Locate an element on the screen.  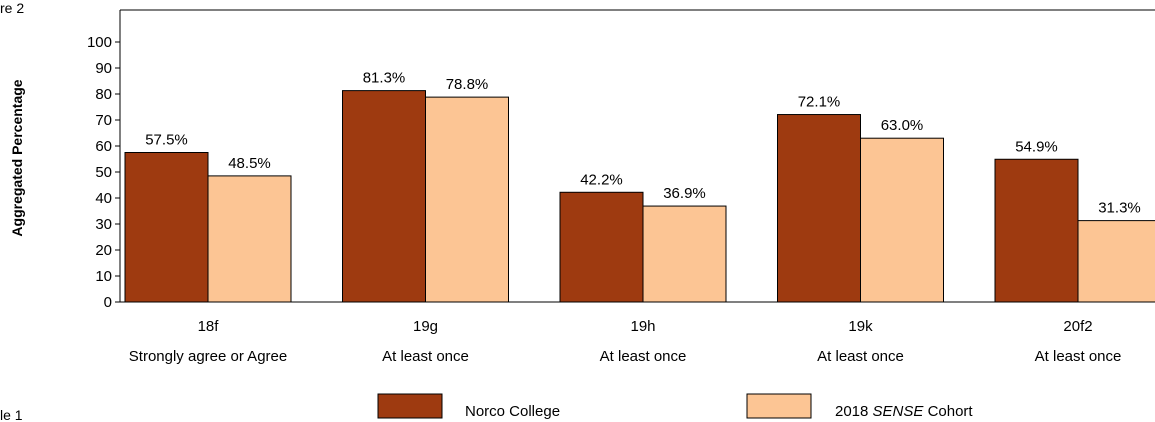
legend-label-sense-cohort: 2018 SENSE Cohort is located at coordinates (904, 411).